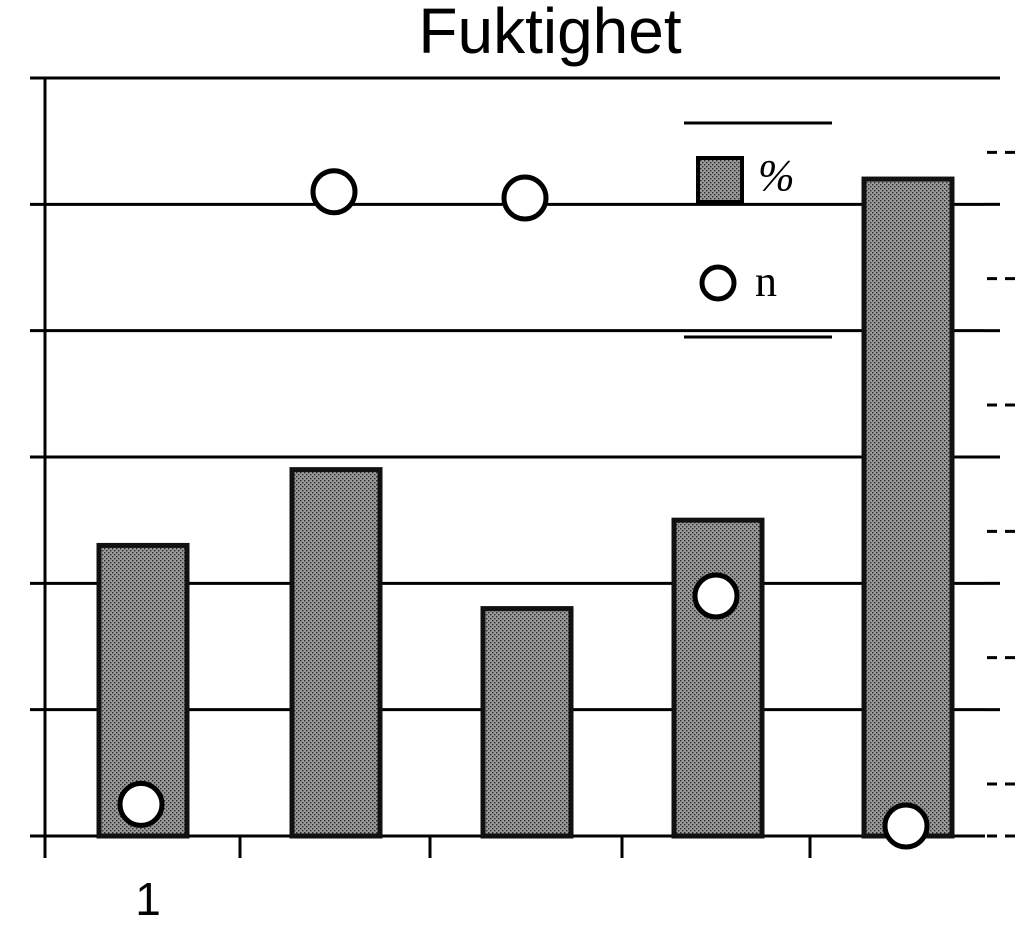 The image size is (1024, 932). I want to click on x-tick-label: 1, so click(148, 899).